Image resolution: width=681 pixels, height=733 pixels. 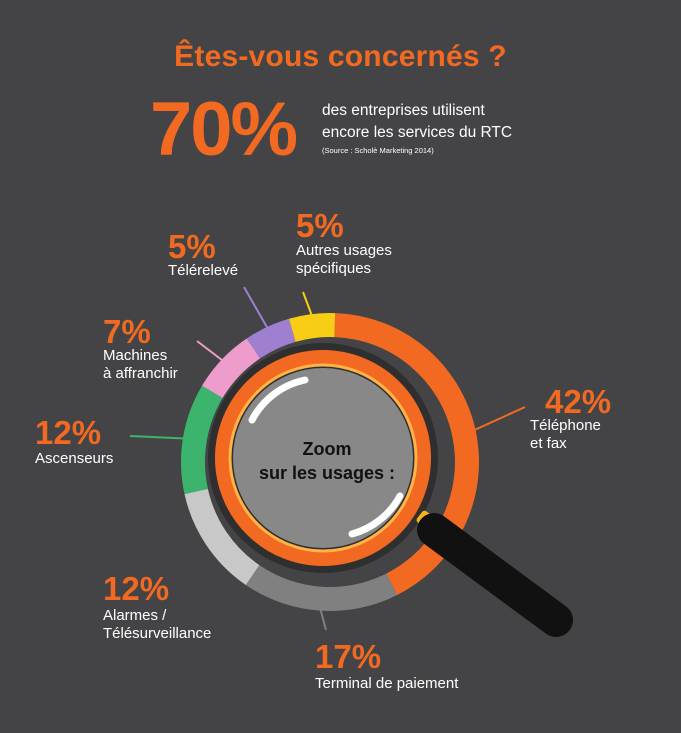 What do you see at coordinates (136, 588) in the screenshot?
I see `slice-value-label-2: 12%` at bounding box center [136, 588].